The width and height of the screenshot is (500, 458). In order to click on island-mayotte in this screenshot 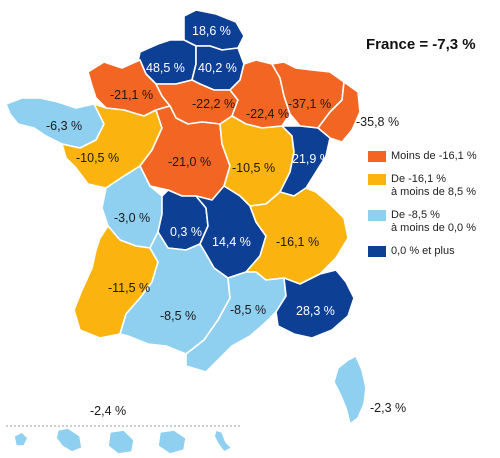, I will do `click(223, 441)`.